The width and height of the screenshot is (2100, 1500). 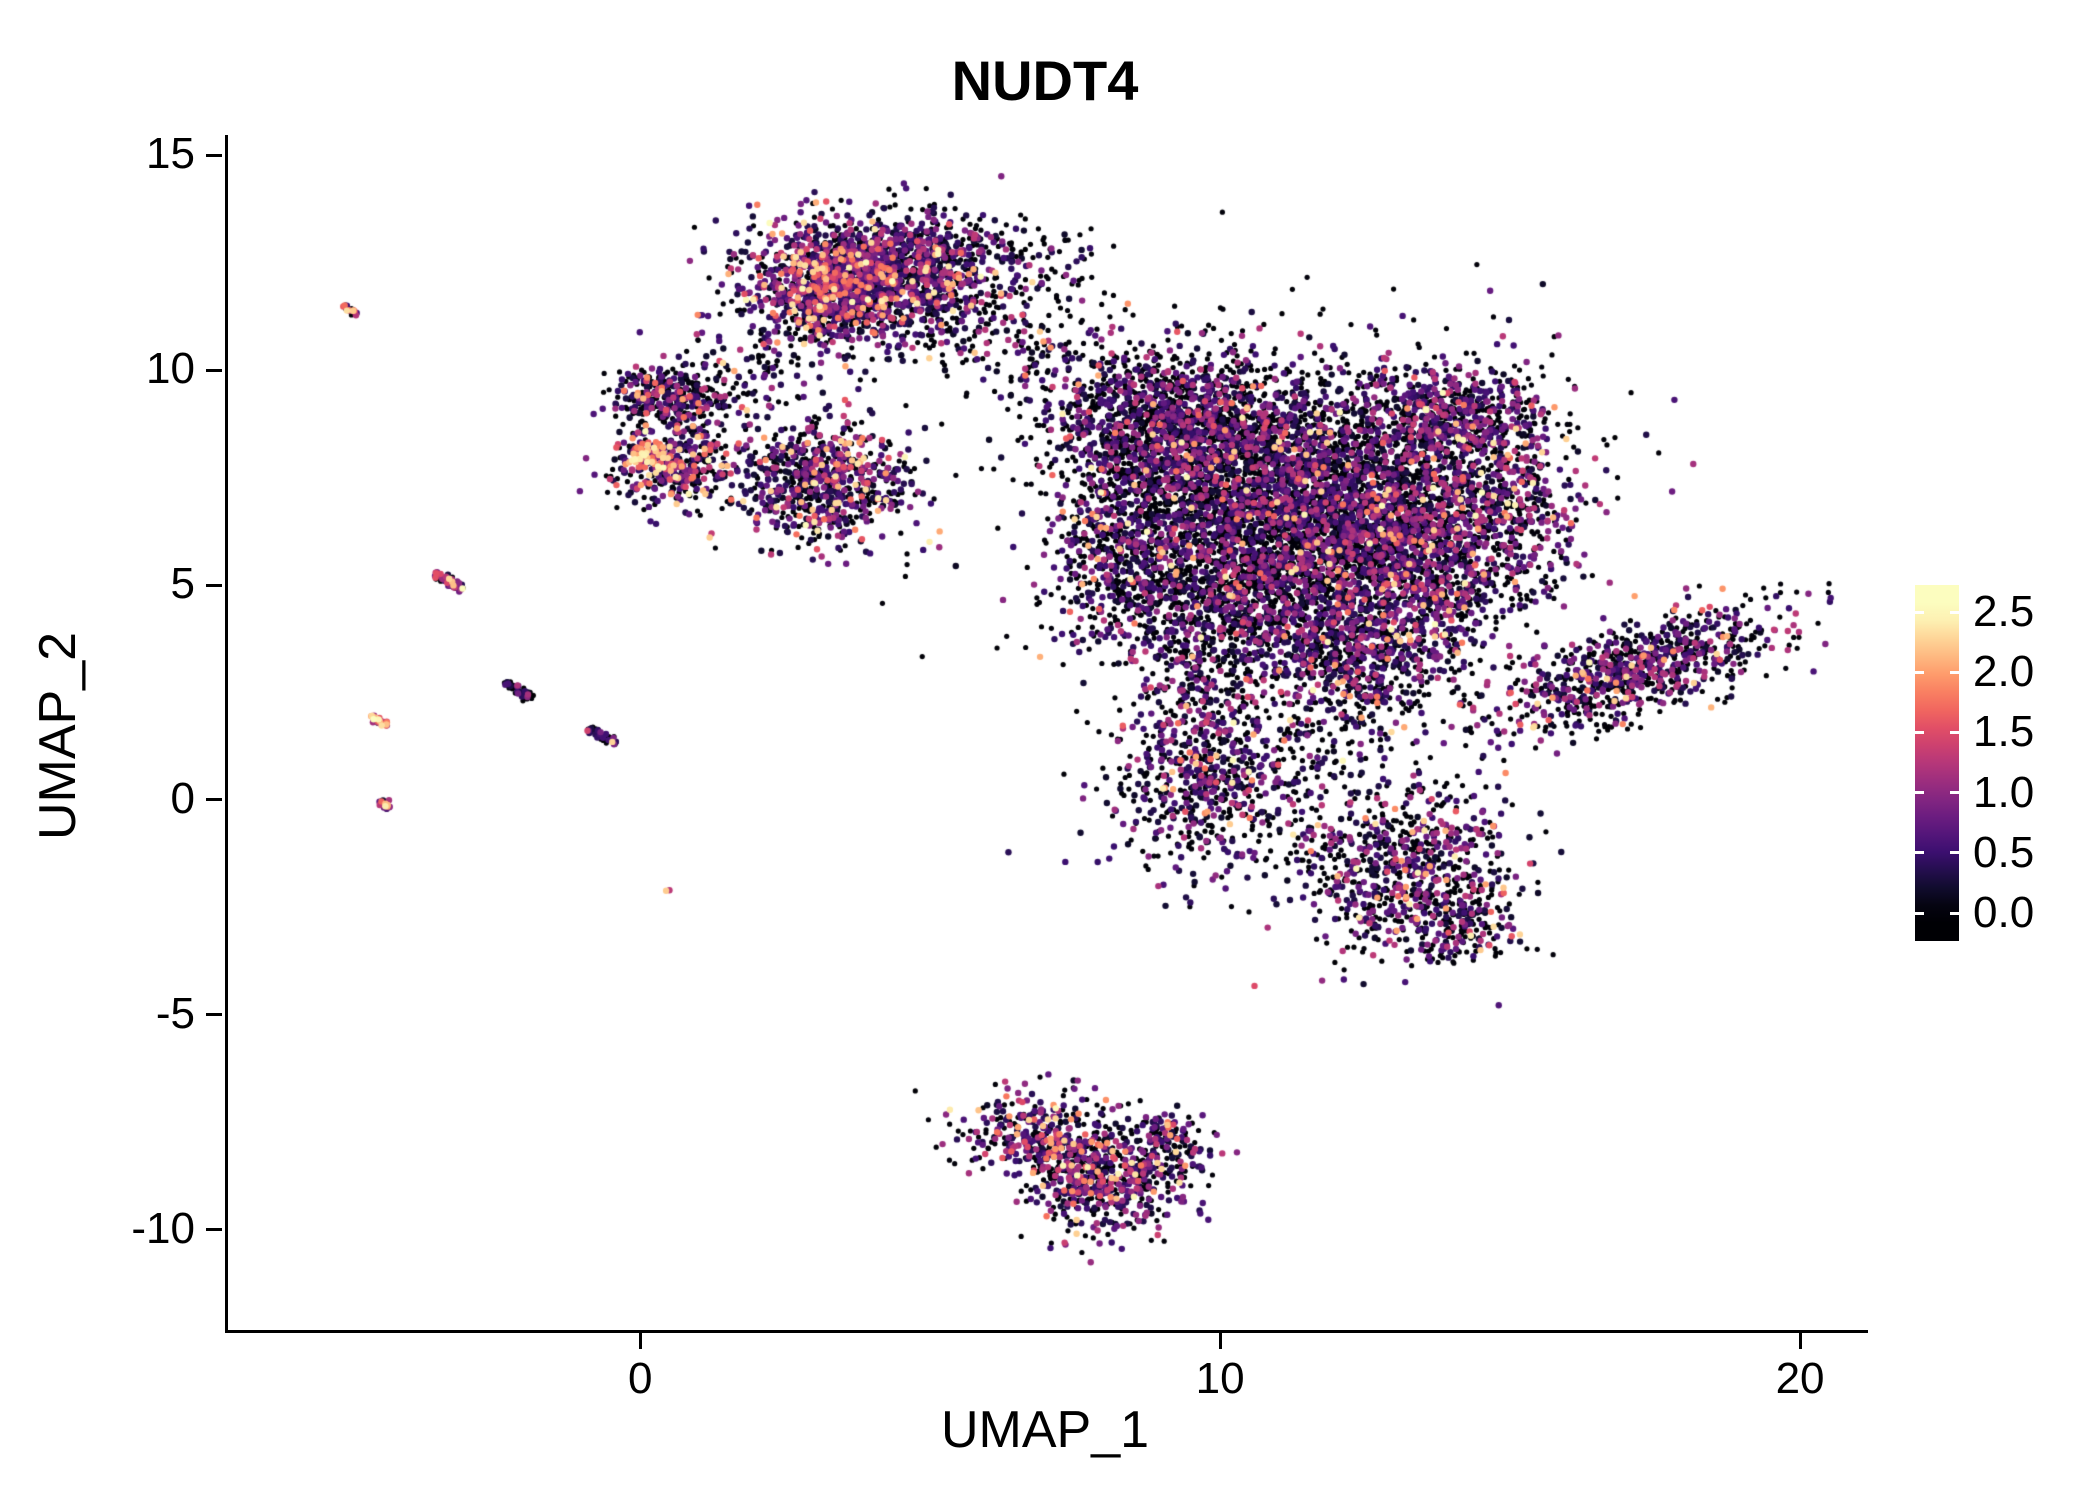 I want to click on x-tick-label: 0, so click(x=640, y=1378).